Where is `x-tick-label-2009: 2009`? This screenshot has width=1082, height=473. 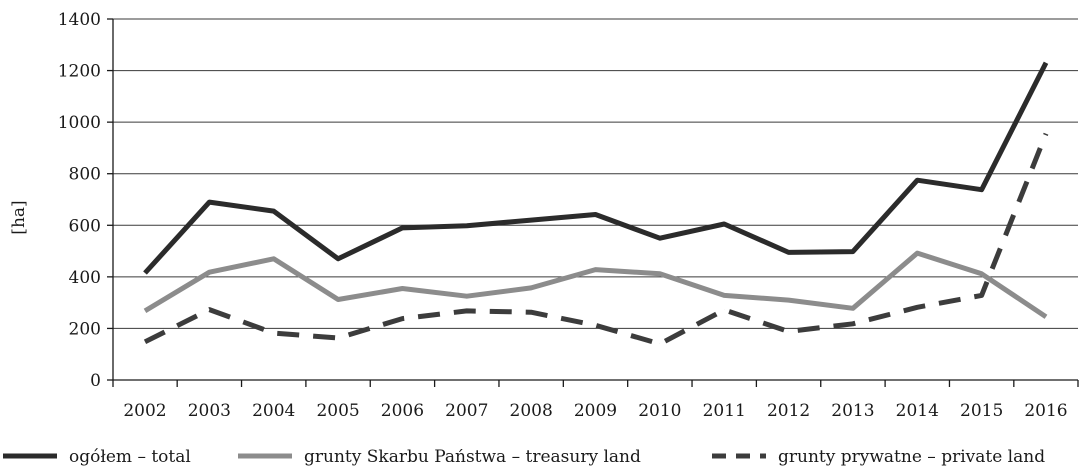
x-tick-label-2009: 2009 is located at coordinates (595, 411).